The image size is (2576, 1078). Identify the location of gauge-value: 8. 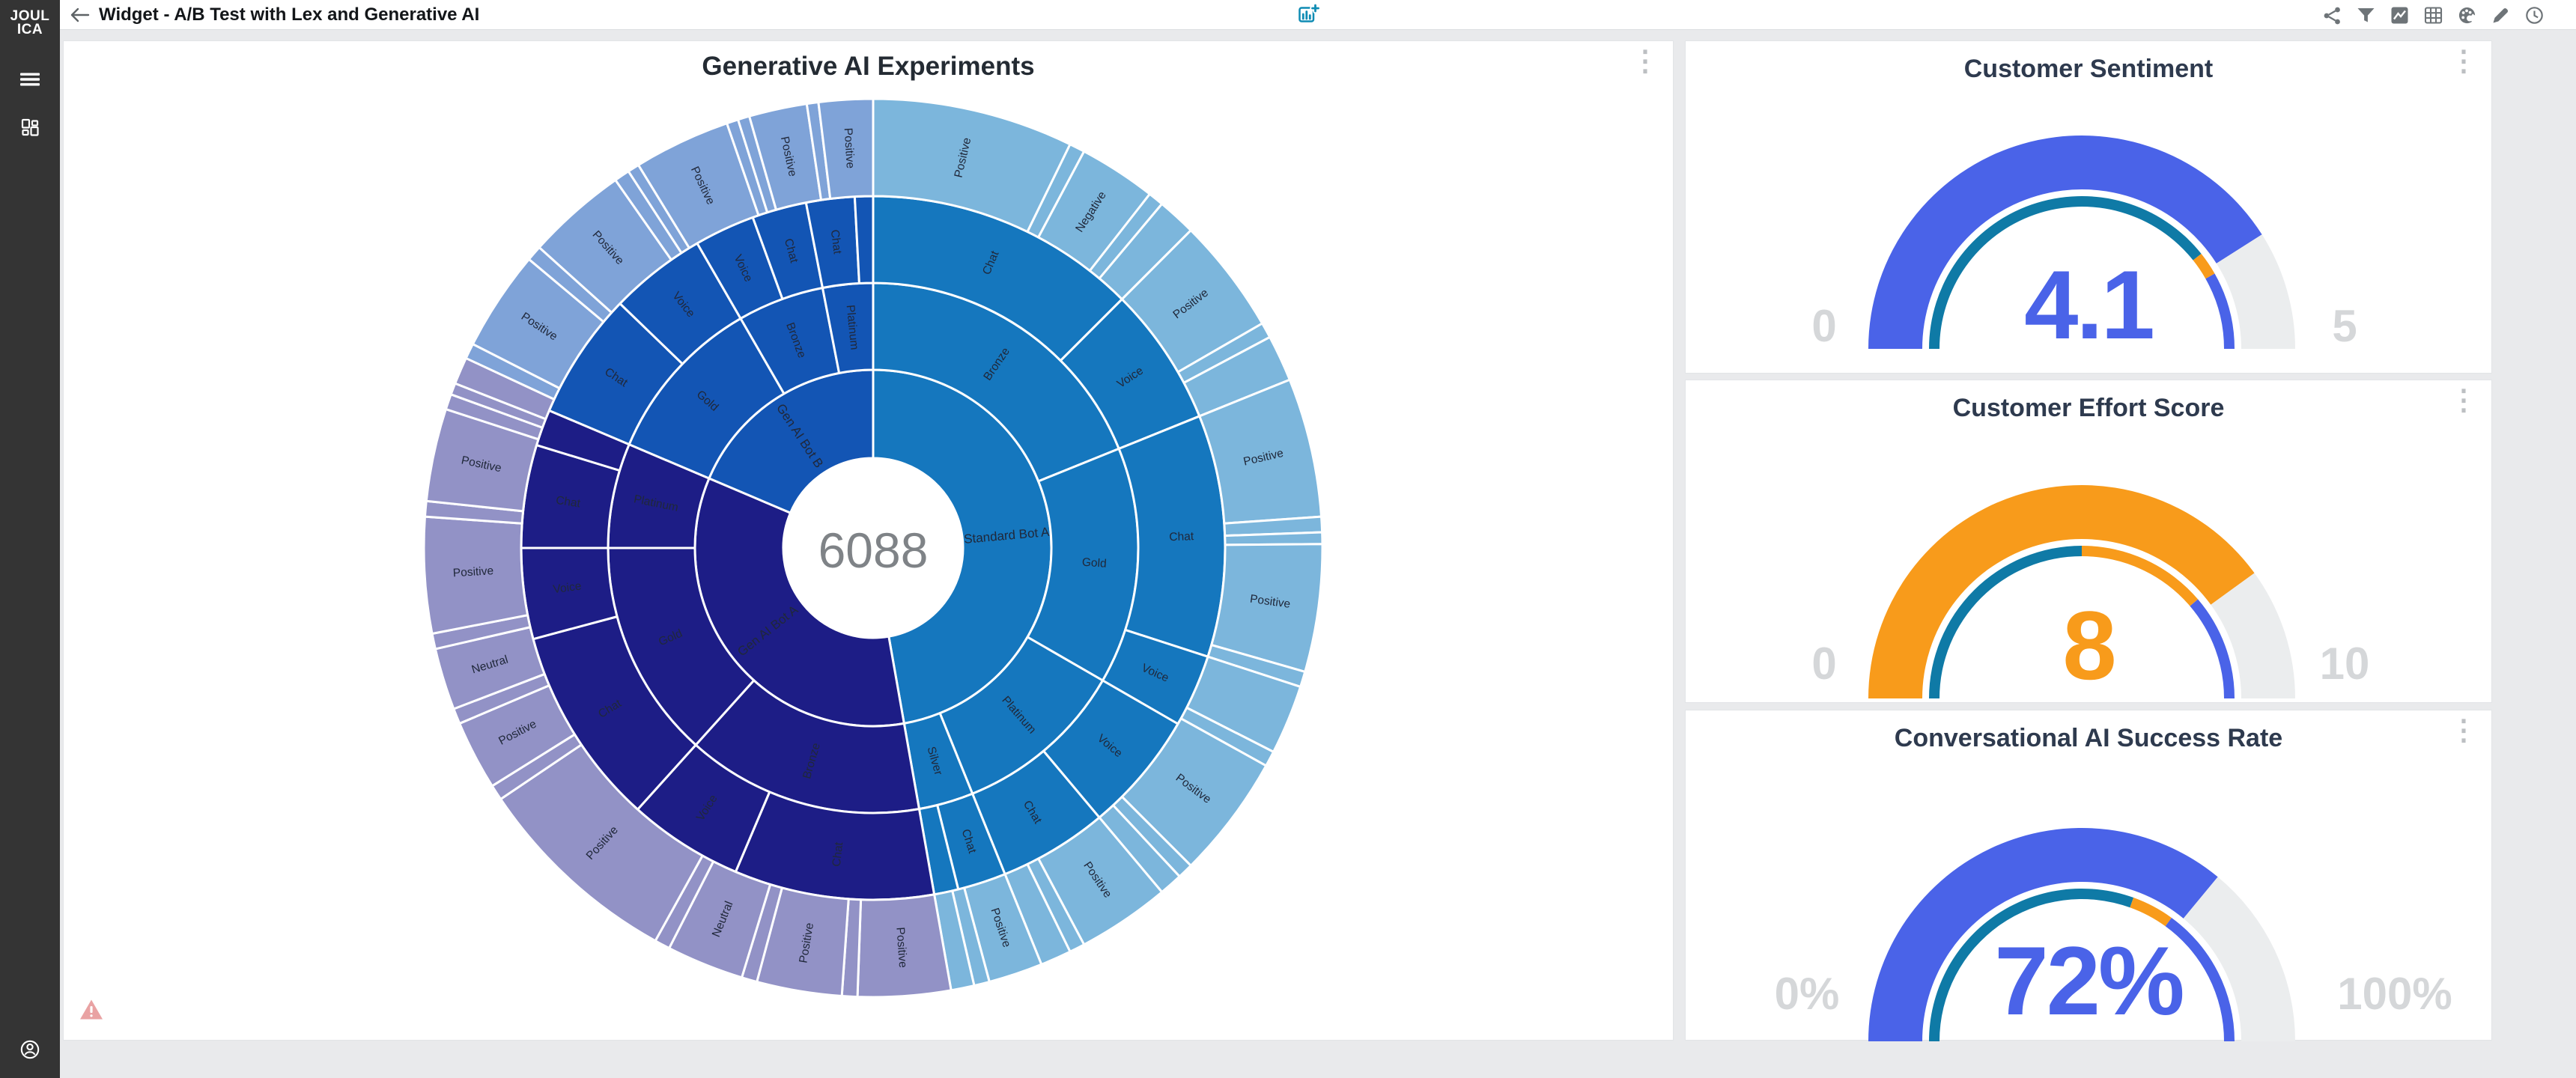
(2089, 645).